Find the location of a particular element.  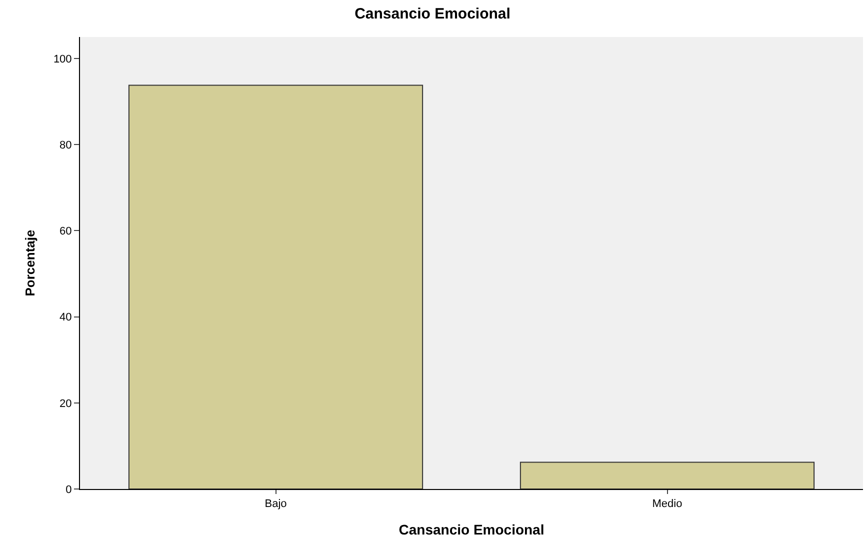

chart-title: Cansancio Emocional is located at coordinates (432, 14).